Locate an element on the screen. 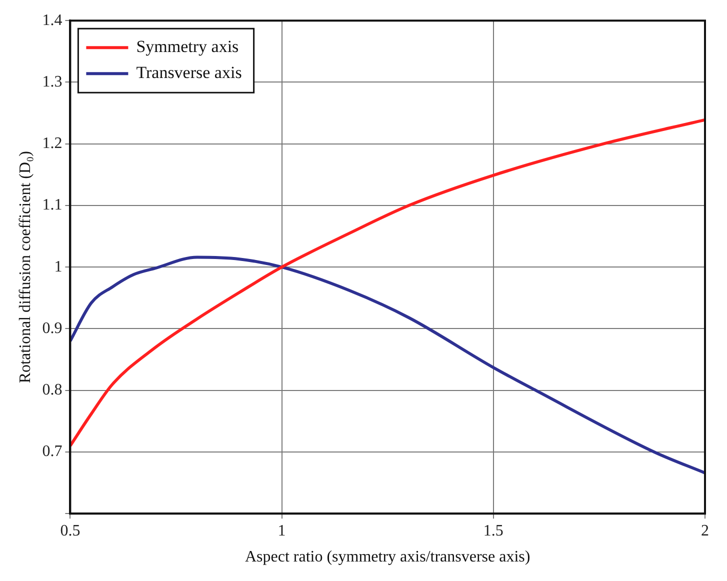 The width and height of the screenshot is (727, 581). y-tick-label: 1.4 is located at coordinates (52, 20).